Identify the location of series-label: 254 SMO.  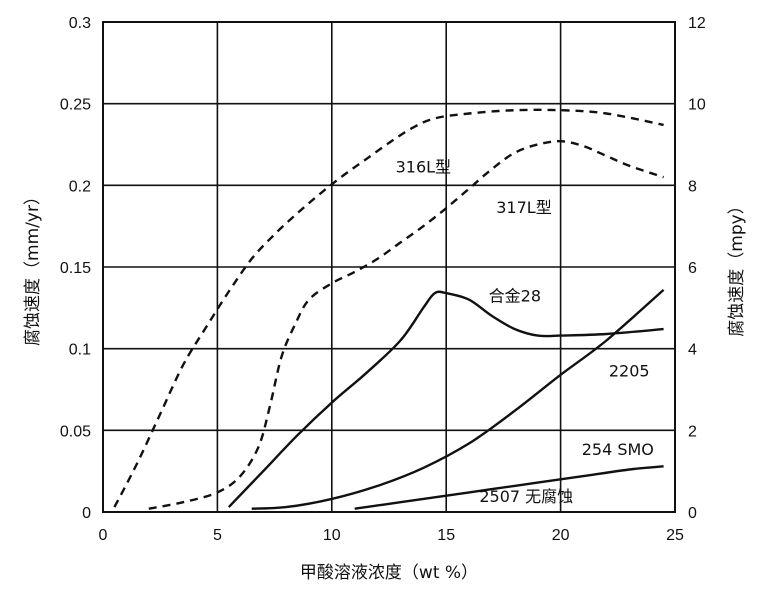
(618, 449).